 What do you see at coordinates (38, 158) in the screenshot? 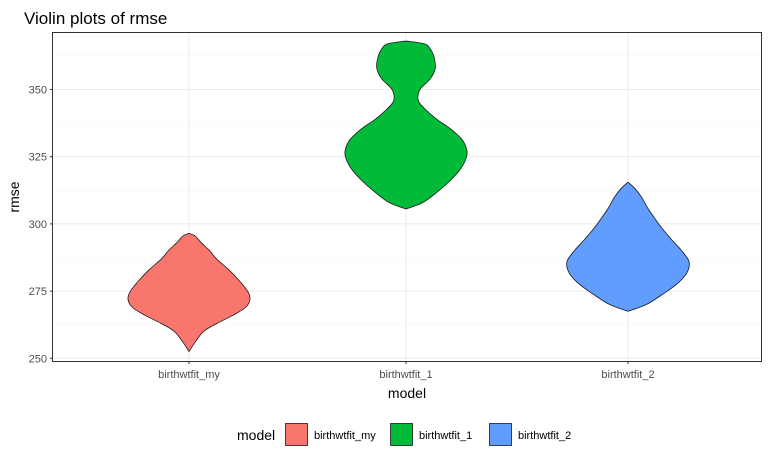
I see `y-tick-label: 325` at bounding box center [38, 158].